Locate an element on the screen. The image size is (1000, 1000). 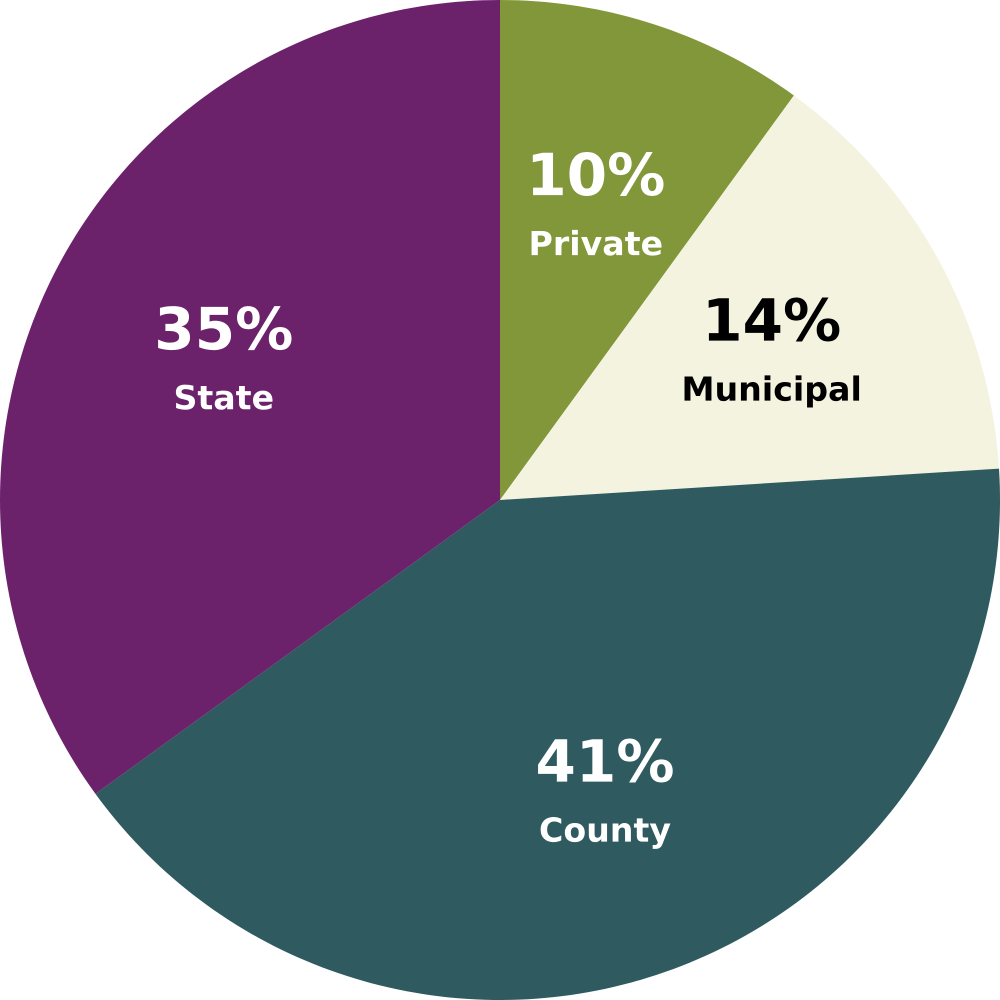
slice-label: County is located at coordinates (605, 833).